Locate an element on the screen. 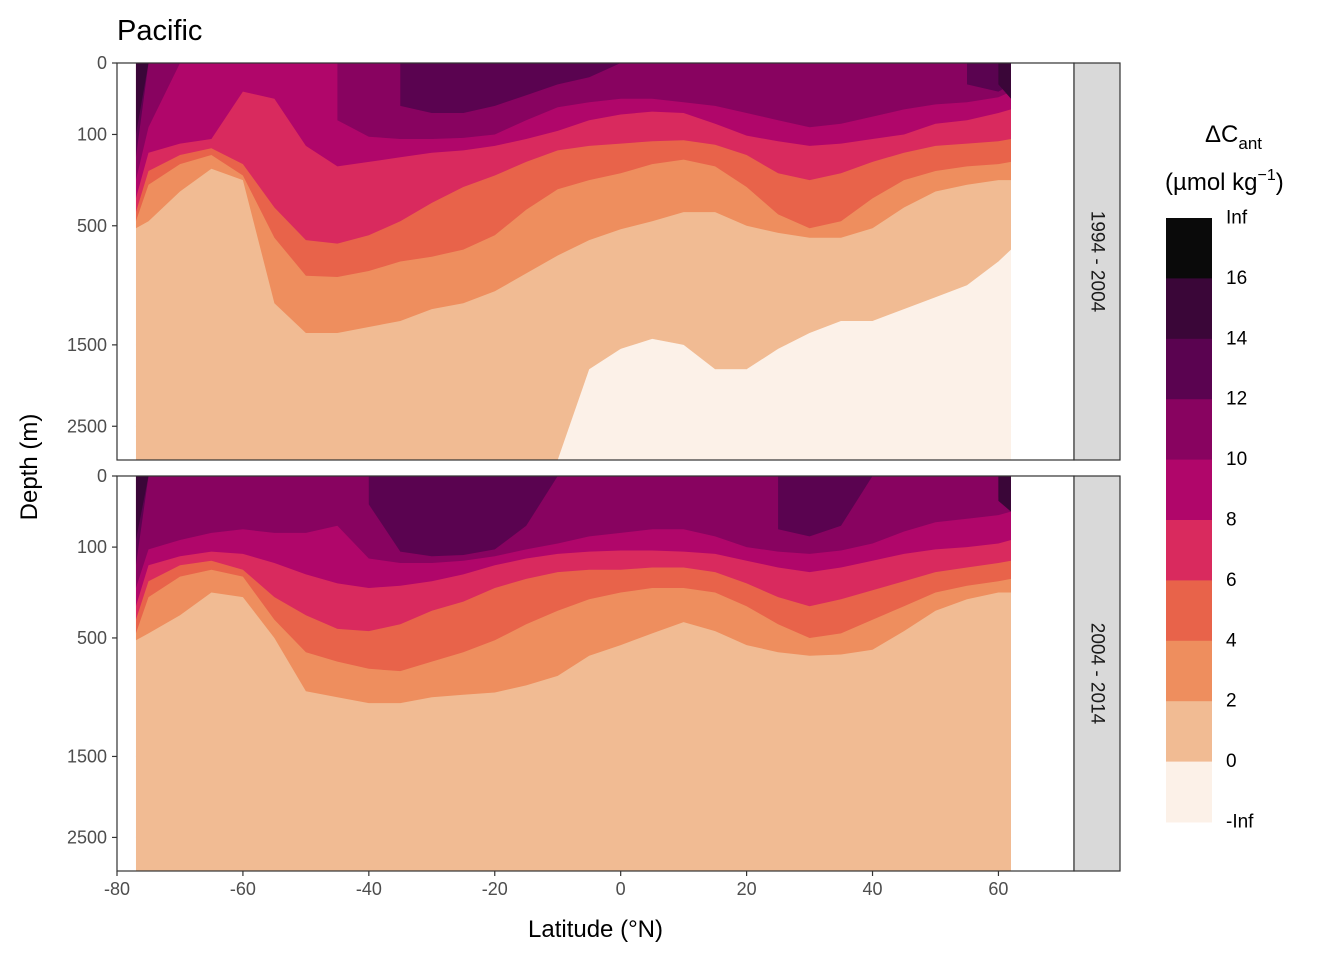 Image resolution: width=1344 pixels, height=960 pixels. legend-label: 6 is located at coordinates (1231, 580).